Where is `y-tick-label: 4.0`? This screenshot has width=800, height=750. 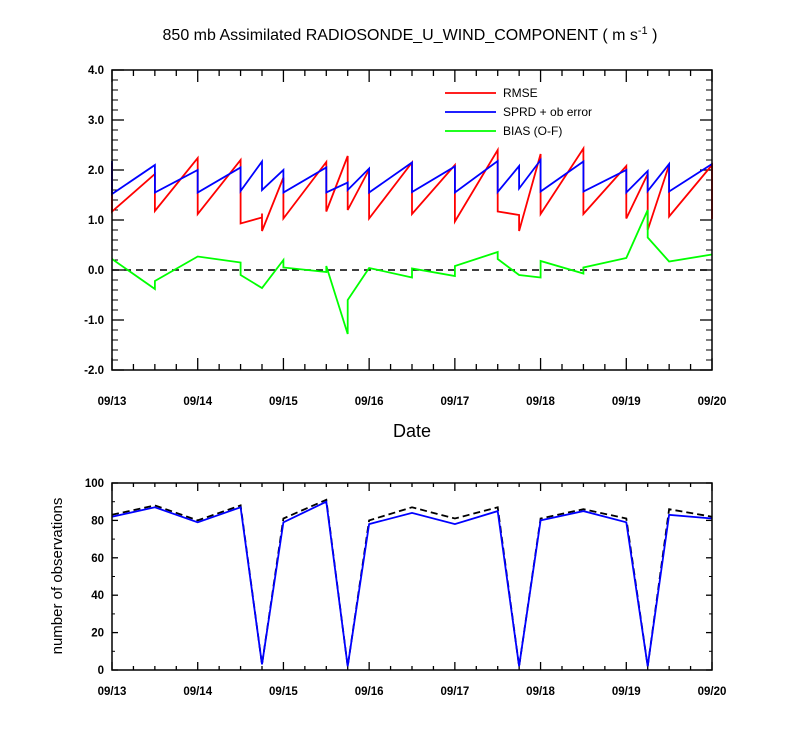 y-tick-label: 4.0 is located at coordinates (96, 71).